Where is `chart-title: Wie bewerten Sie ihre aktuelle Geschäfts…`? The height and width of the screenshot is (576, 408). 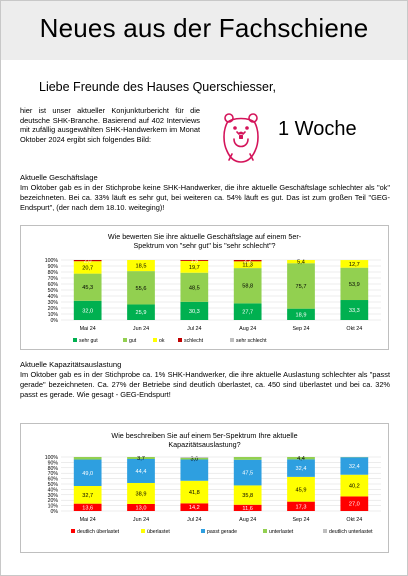 chart-title: Wie bewerten Sie ihre aktuelle Geschäfts… is located at coordinates (204, 241).